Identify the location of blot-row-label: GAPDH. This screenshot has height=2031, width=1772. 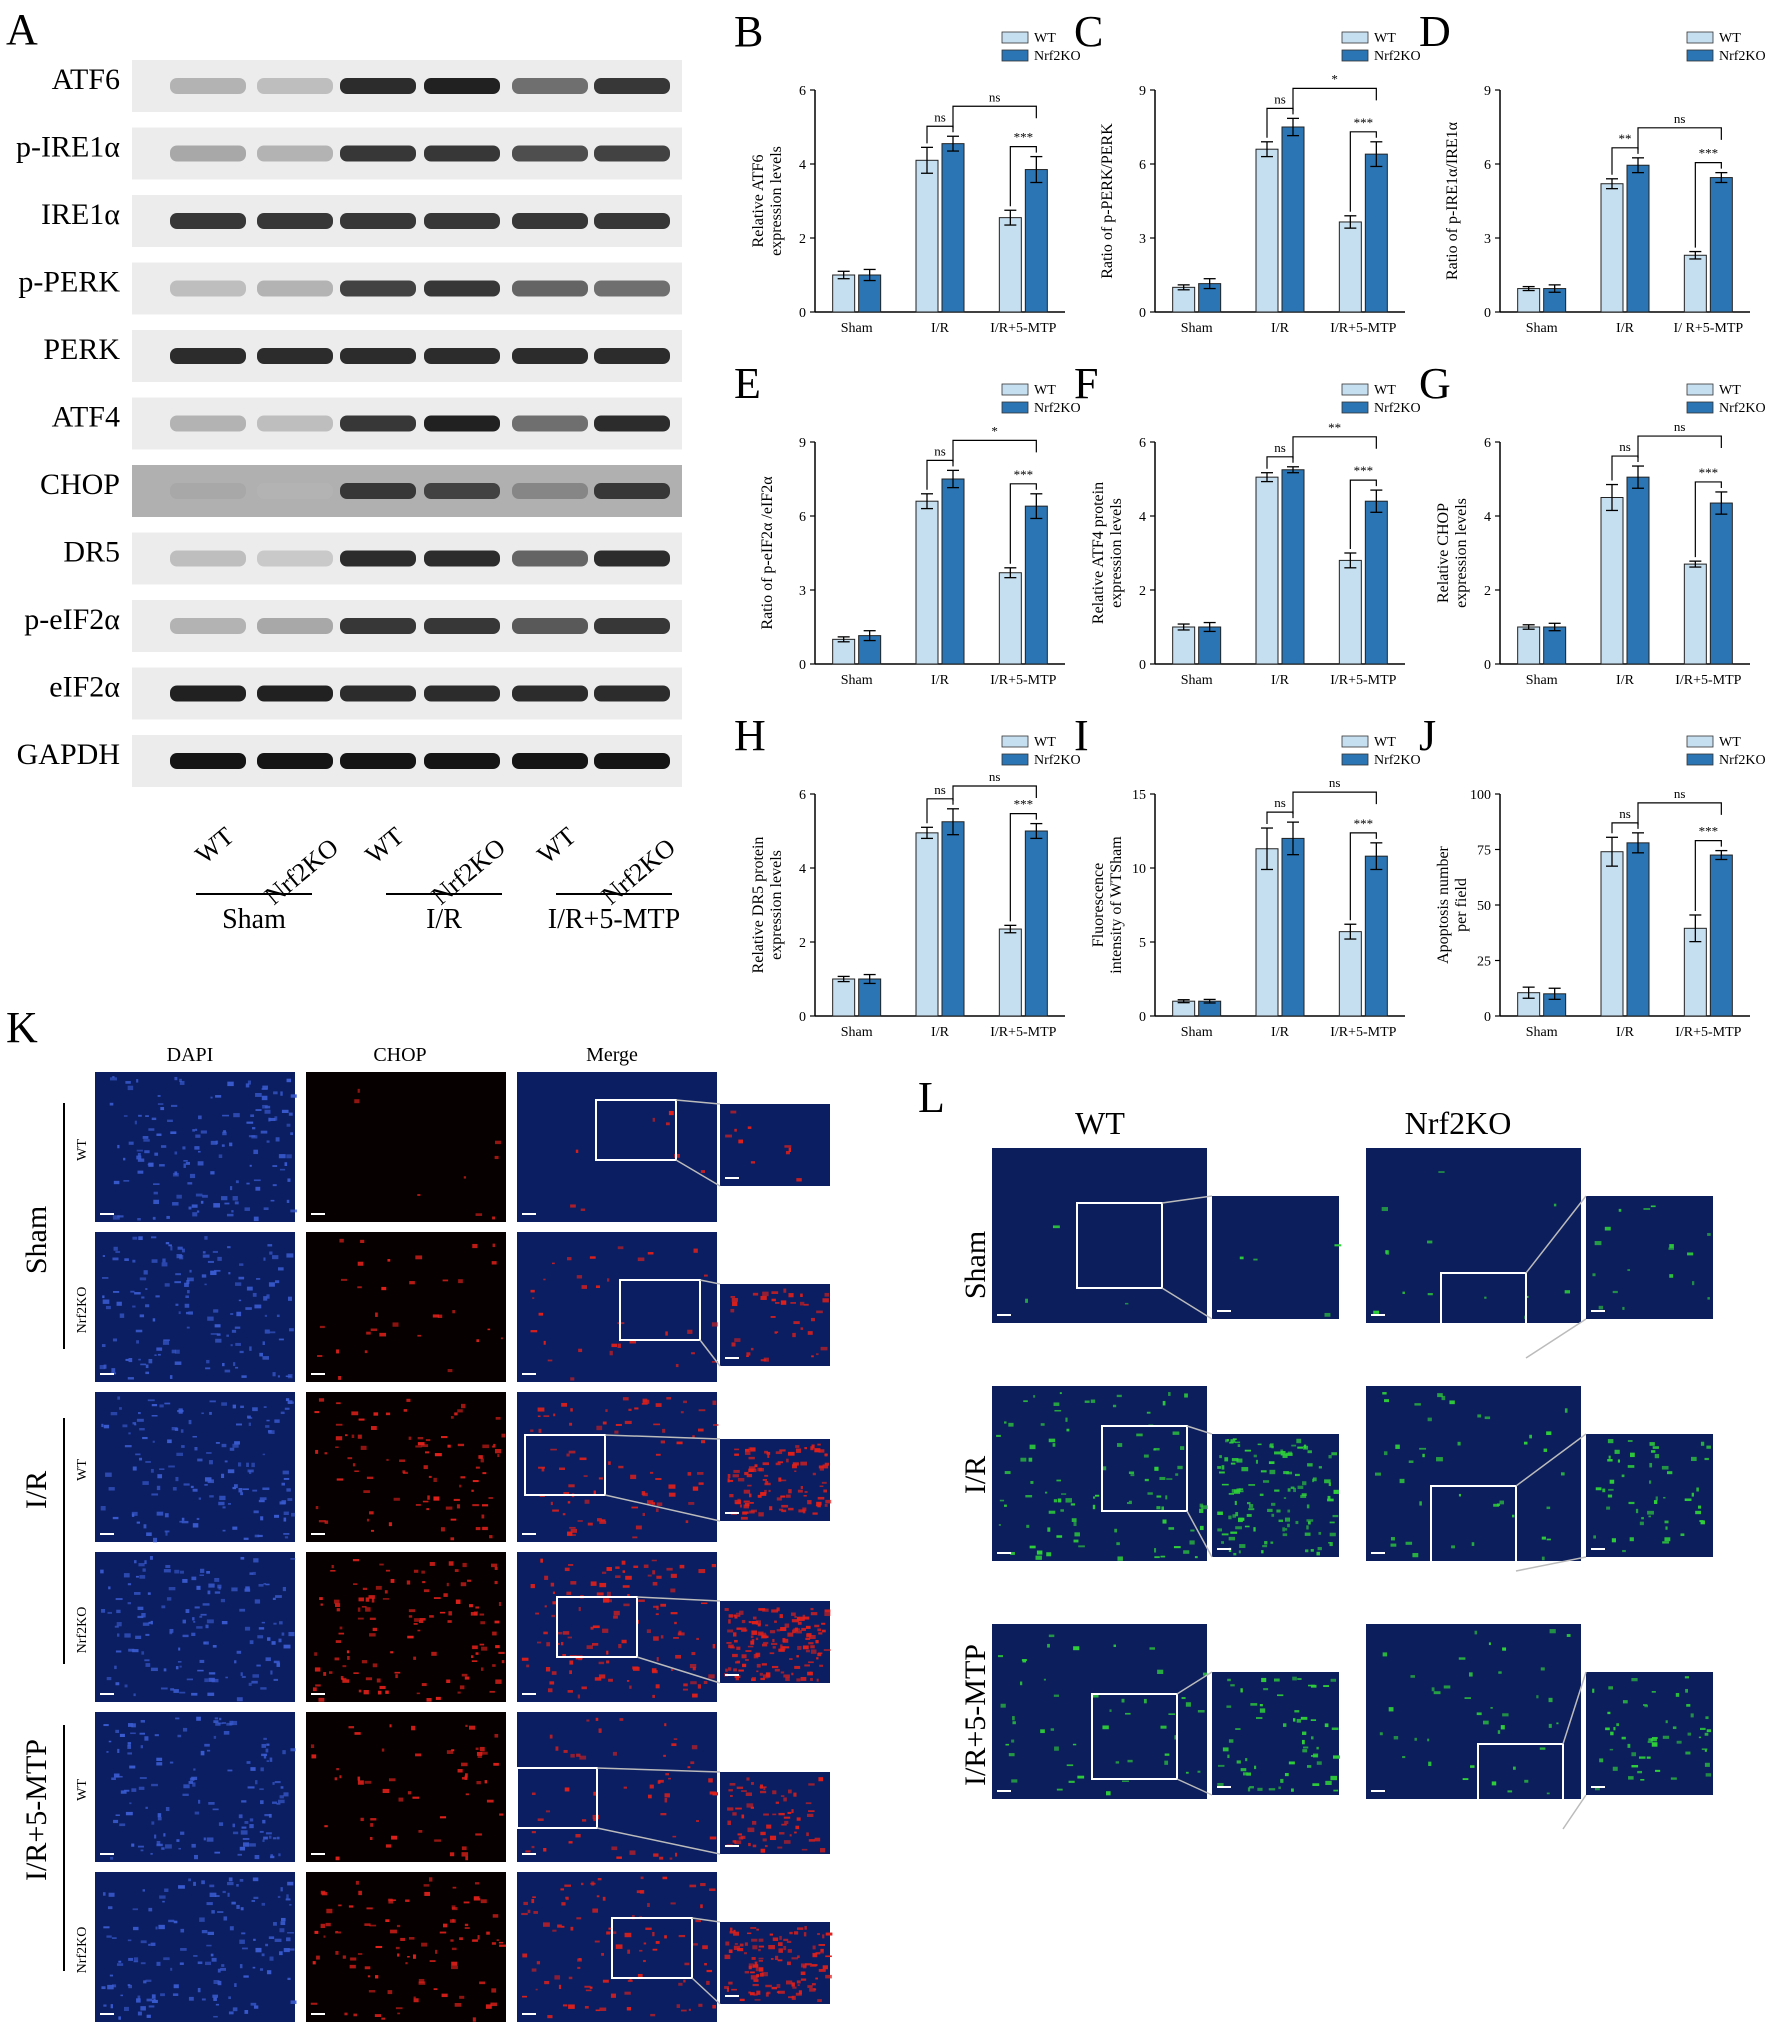
(68, 754).